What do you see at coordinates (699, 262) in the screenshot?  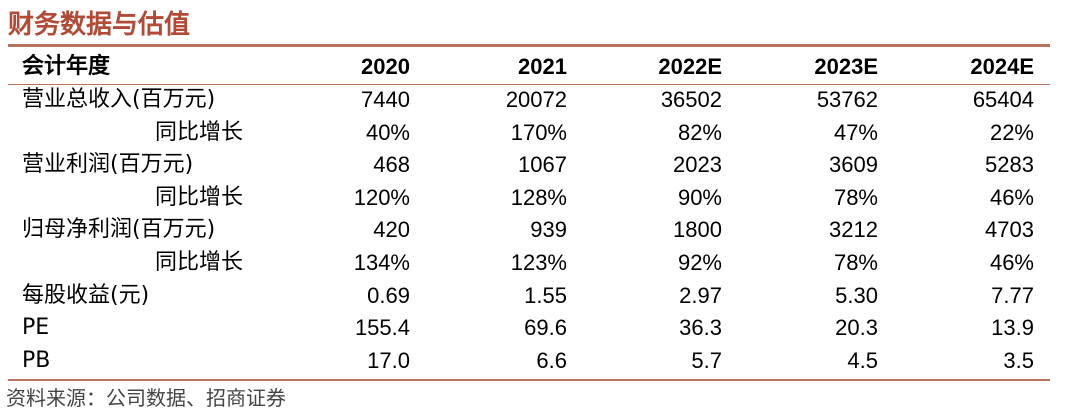 I see `table-value: 92%` at bounding box center [699, 262].